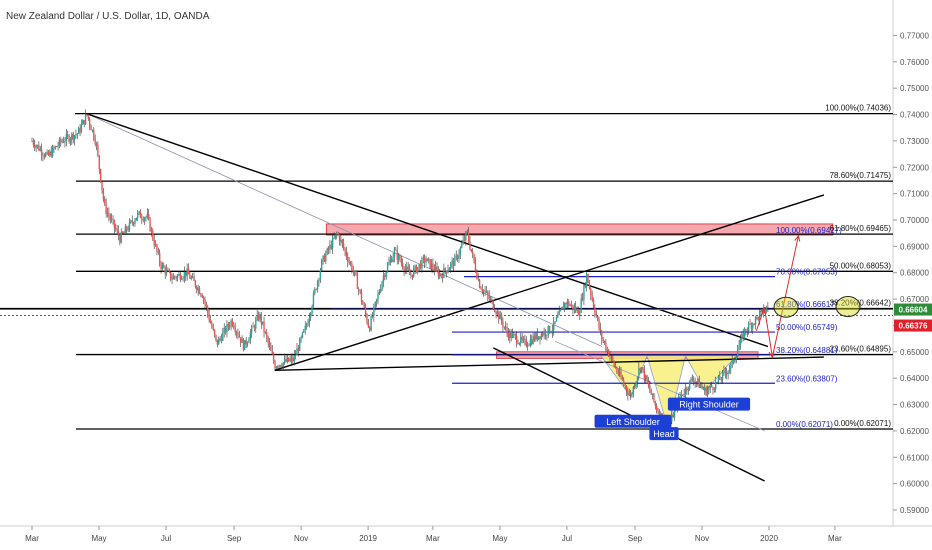 The width and height of the screenshot is (932, 550). I want to click on fib-extension-label: 23.60%(0.63807), so click(807, 378).